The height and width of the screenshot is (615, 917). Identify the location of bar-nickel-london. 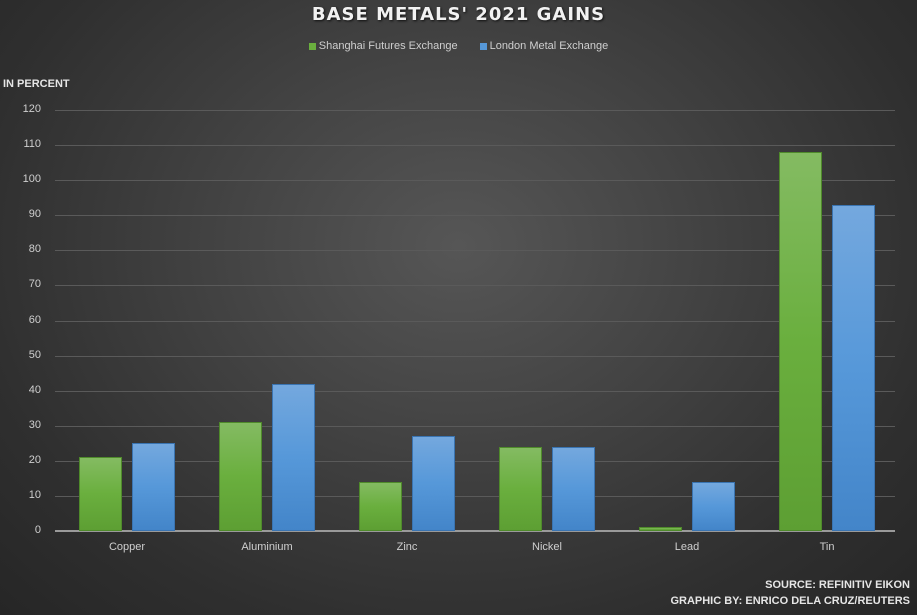
(573, 488).